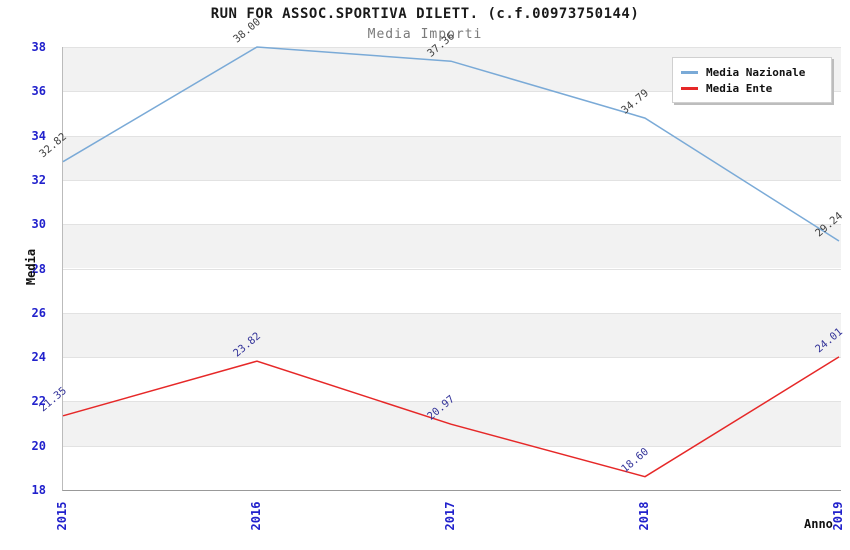  I want to click on y-tick-label: 24, so click(38, 357).